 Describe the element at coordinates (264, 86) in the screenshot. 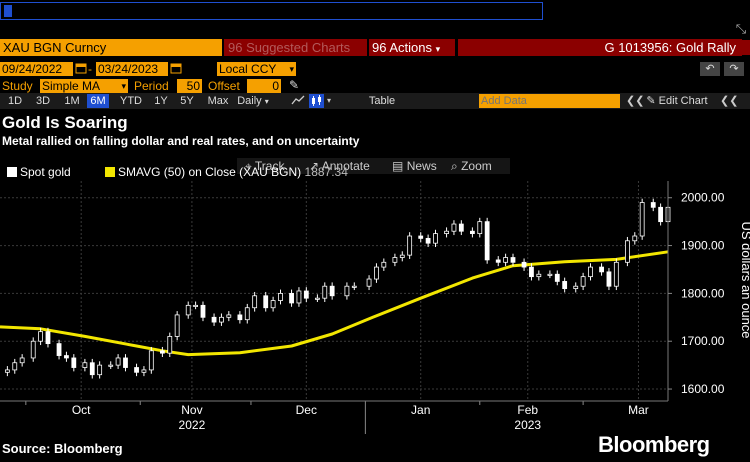

I see `offset-input: 0` at that location.